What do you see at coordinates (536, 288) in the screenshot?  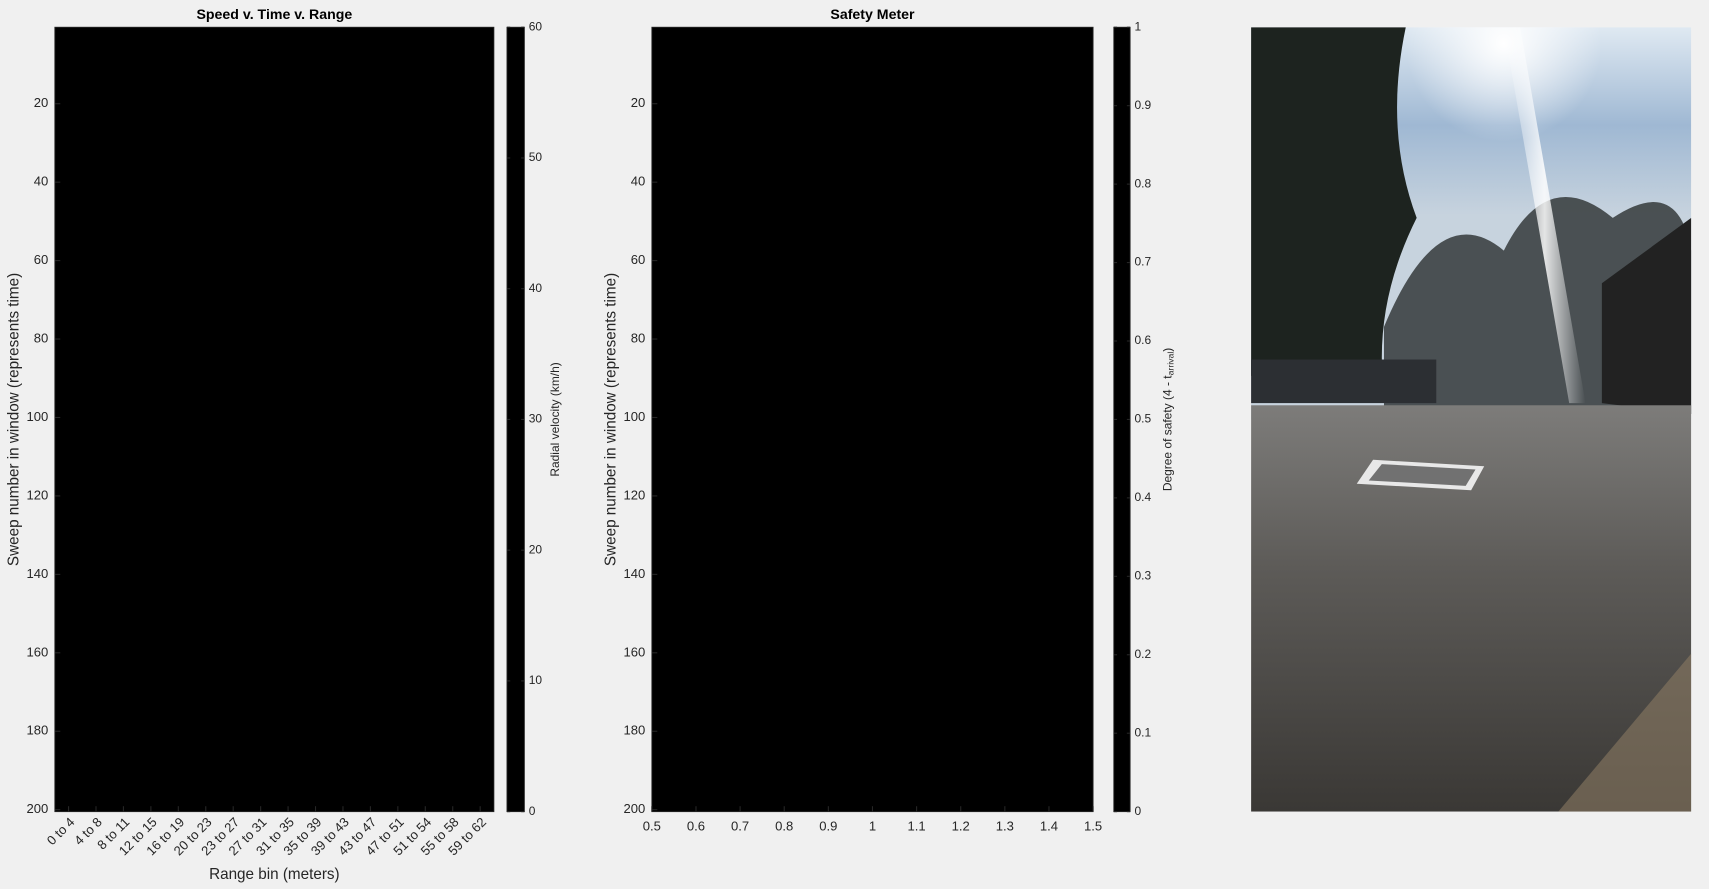 I see `colorbar-tick-label: 40` at bounding box center [536, 288].